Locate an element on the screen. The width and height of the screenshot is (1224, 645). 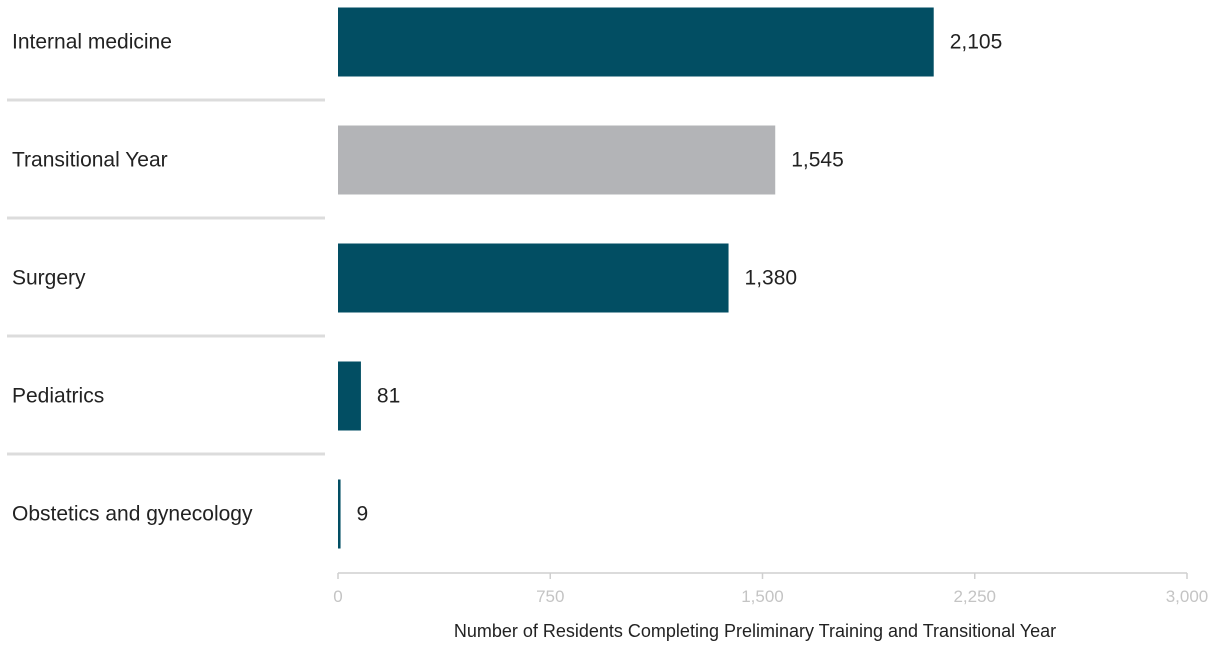
x-axis: 0 750 1,500 2,250 3,000 is located at coordinates (771, 589).